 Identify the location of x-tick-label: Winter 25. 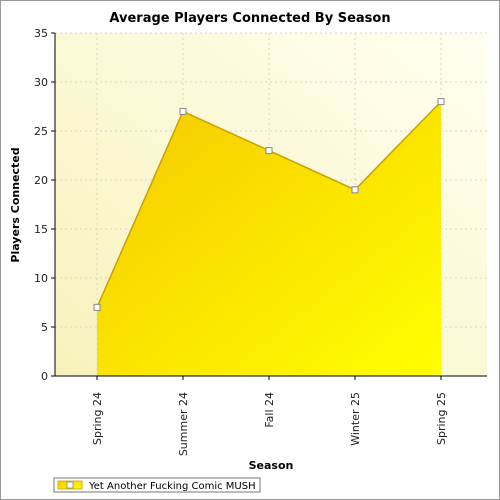
(355, 419).